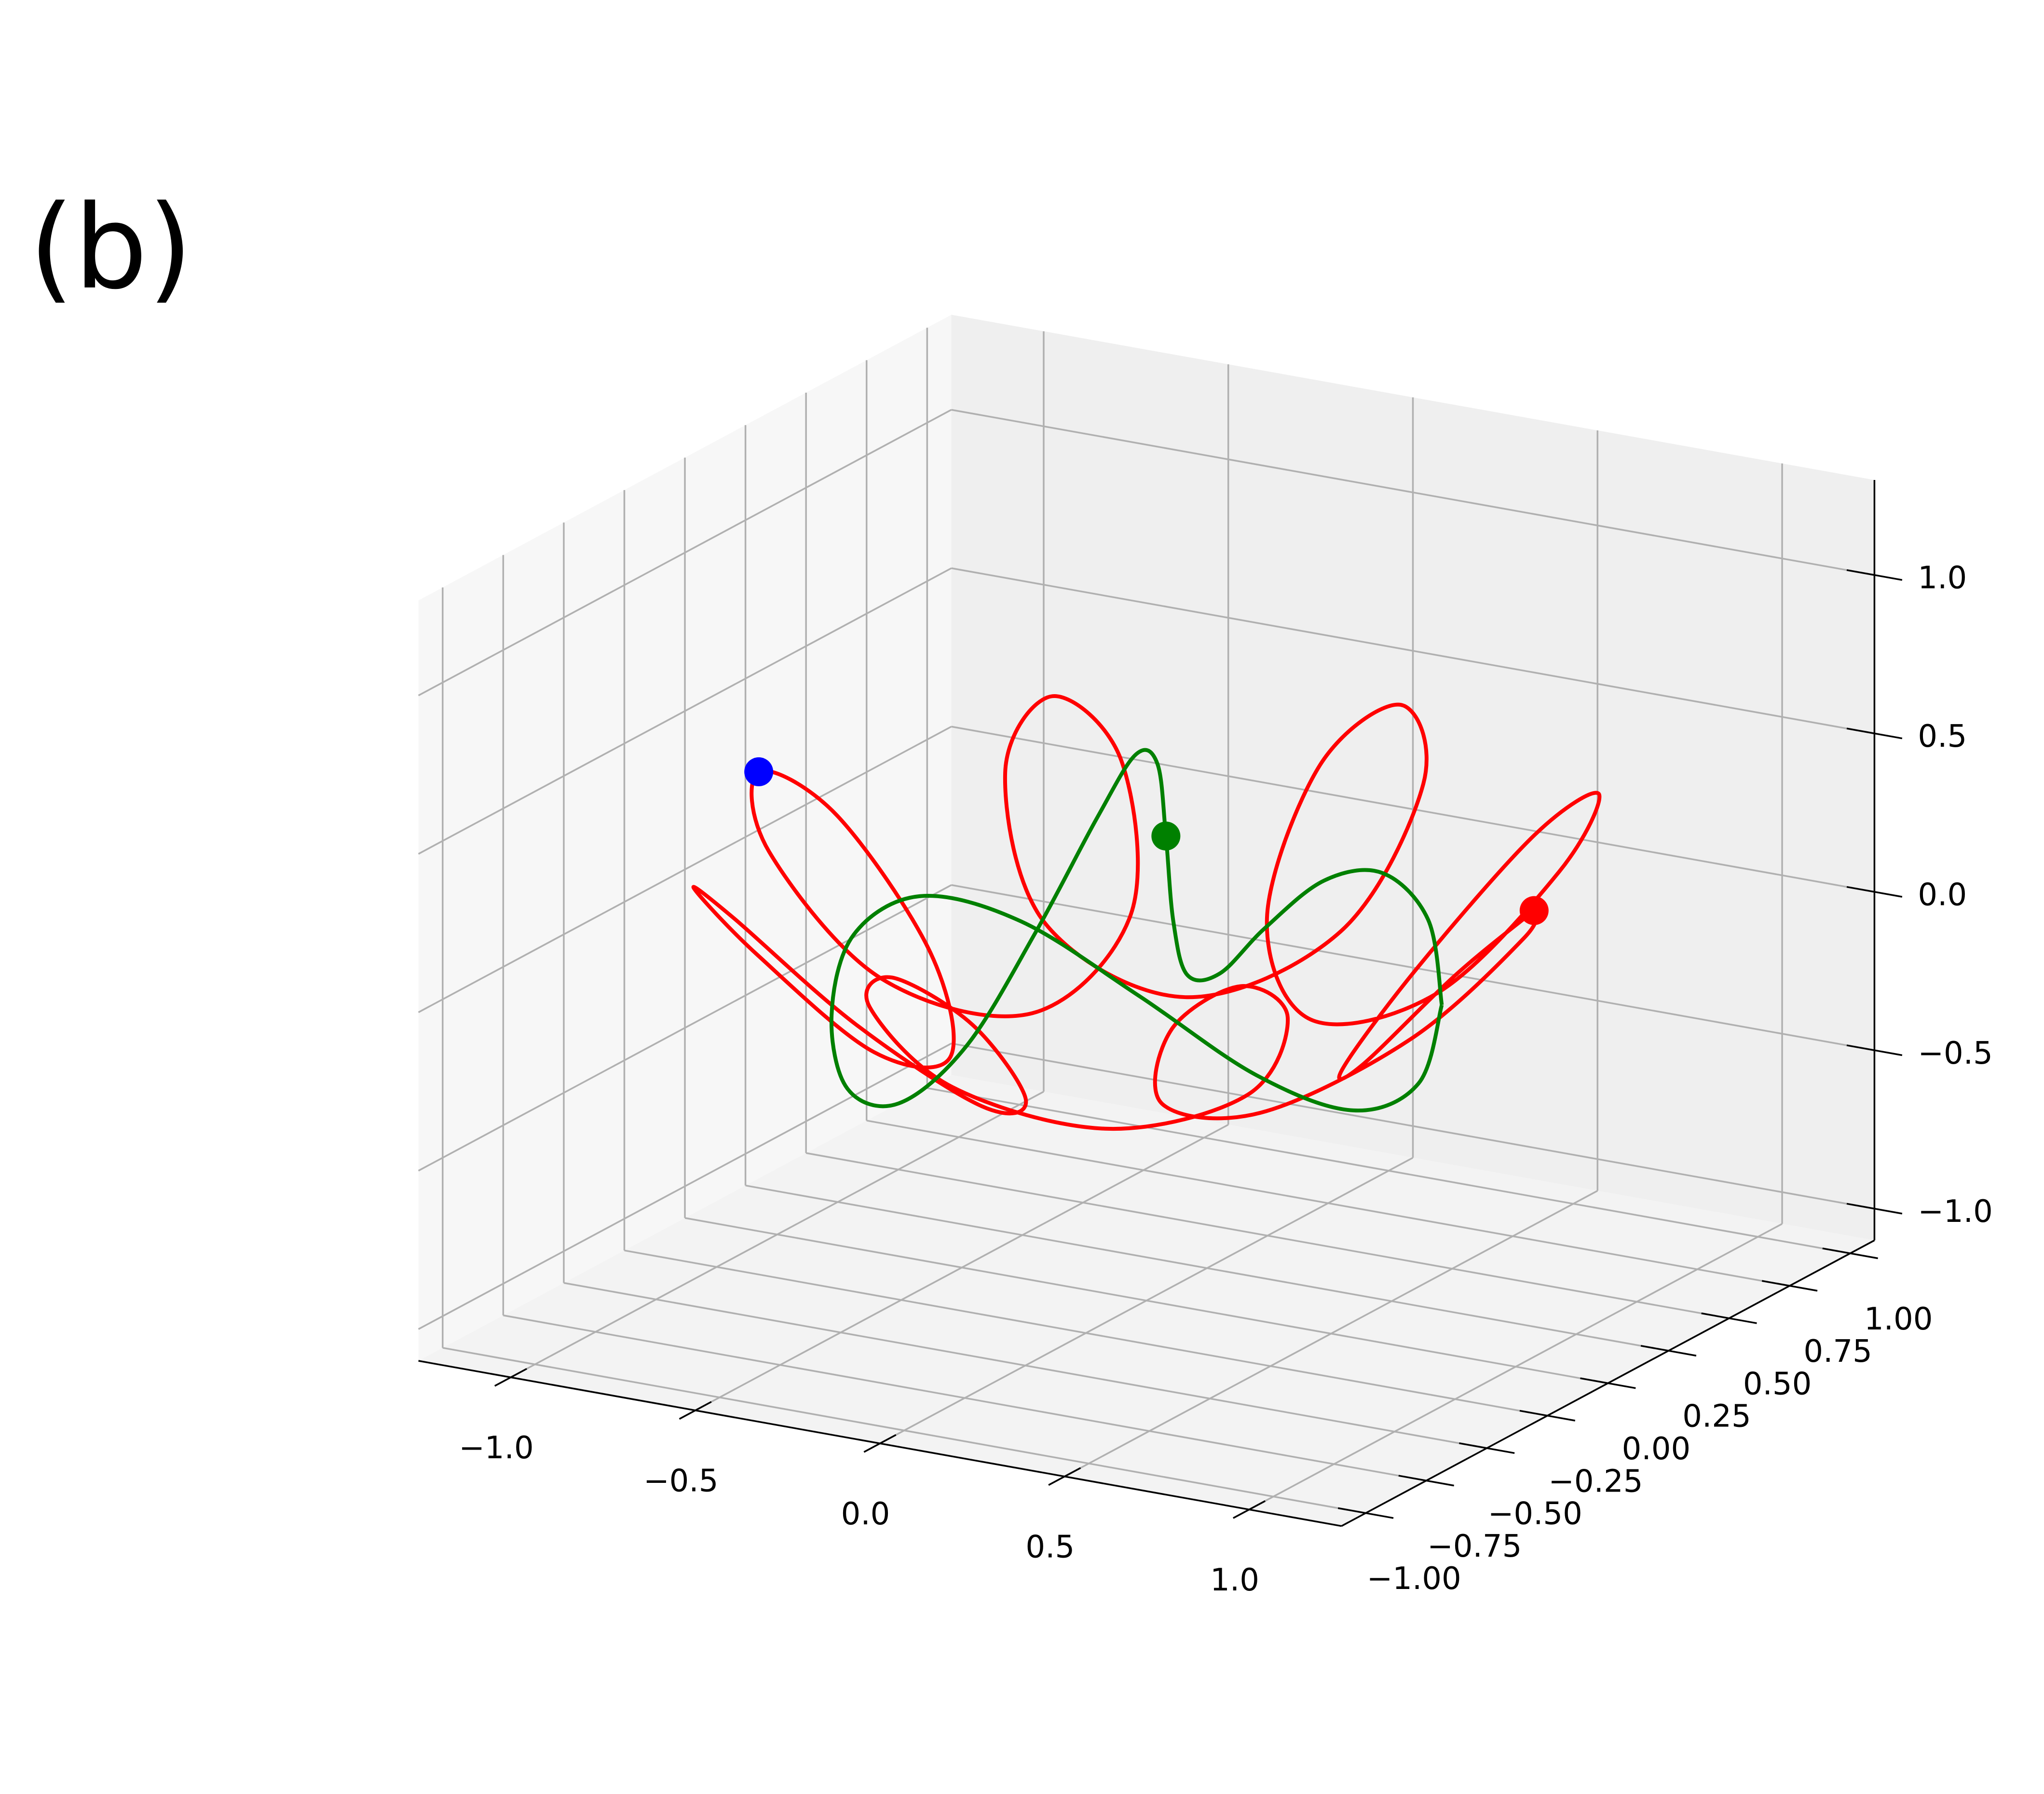  I want to click on x-tick-label: 0.0, so click(865, 1514).